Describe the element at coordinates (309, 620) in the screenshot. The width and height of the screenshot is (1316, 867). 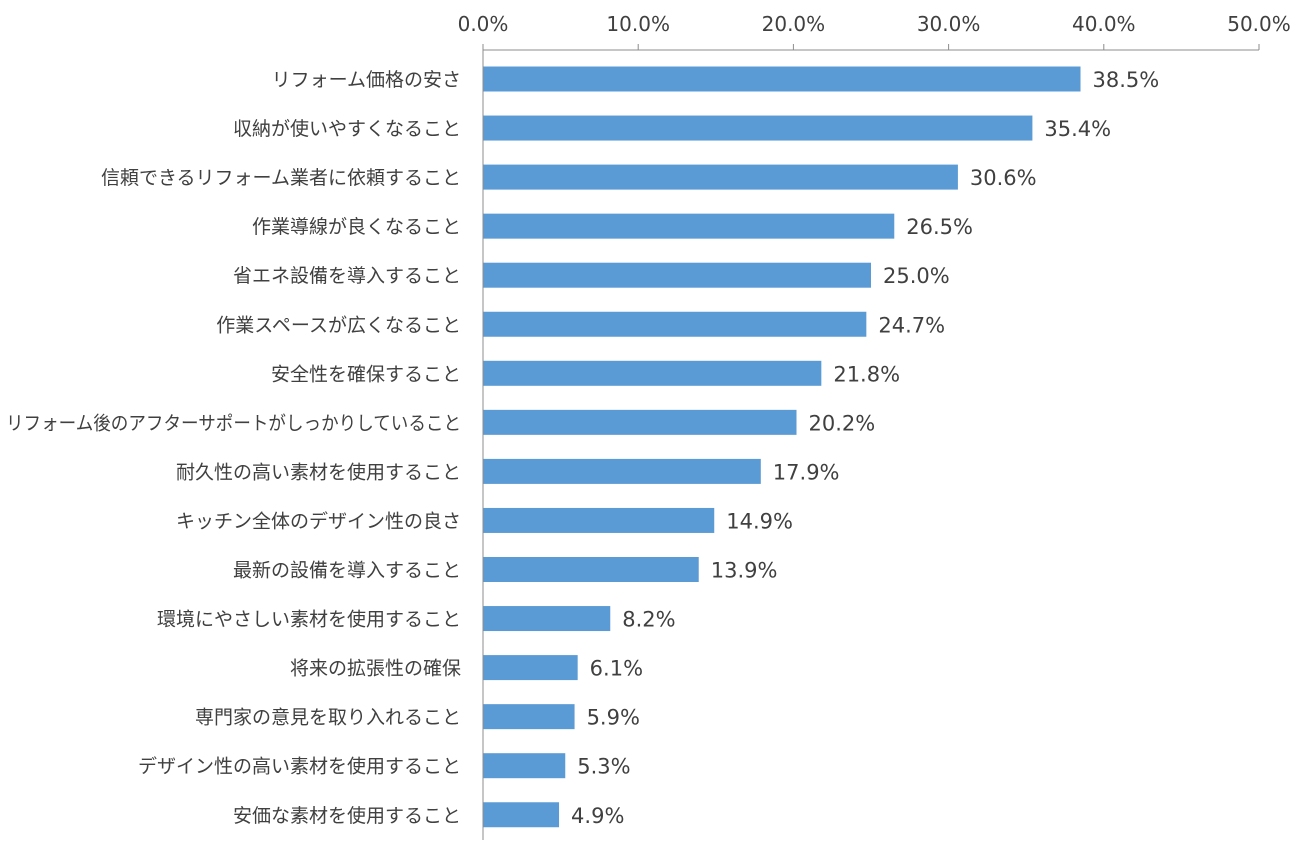
I see `category-label: 環境にやさしい素材を使用すること` at that location.